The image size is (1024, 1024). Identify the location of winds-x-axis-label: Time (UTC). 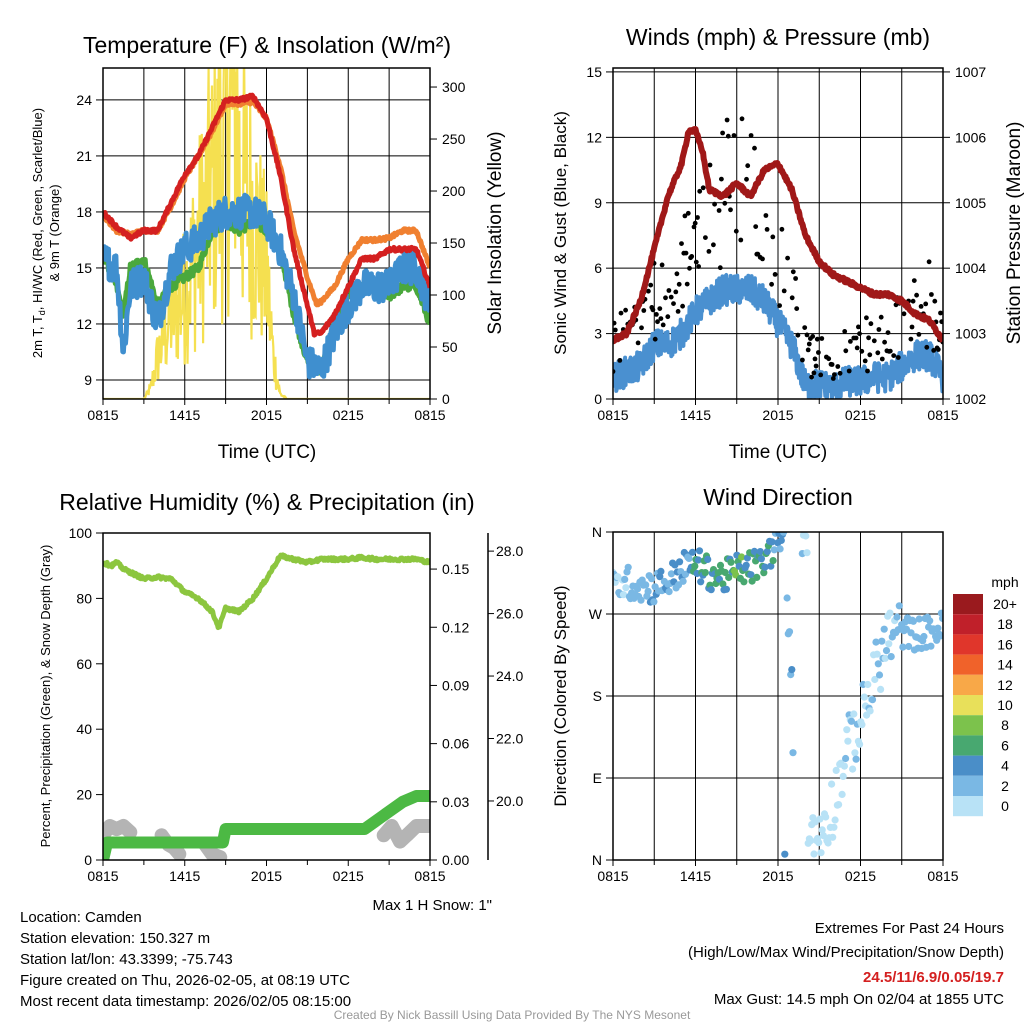
(778, 452).